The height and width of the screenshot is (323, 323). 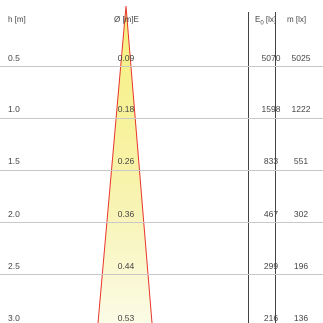 What do you see at coordinates (112, 164) in the screenshot?
I see `light-cone-left-edge` at bounding box center [112, 164].